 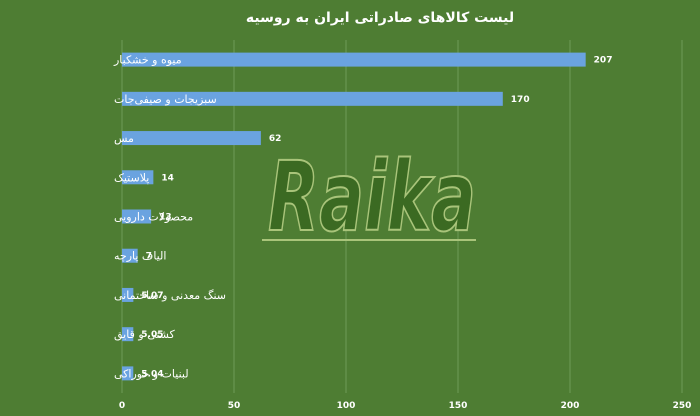 I want to click on category-label: لبنیات و خوراکی, so click(x=151, y=373).